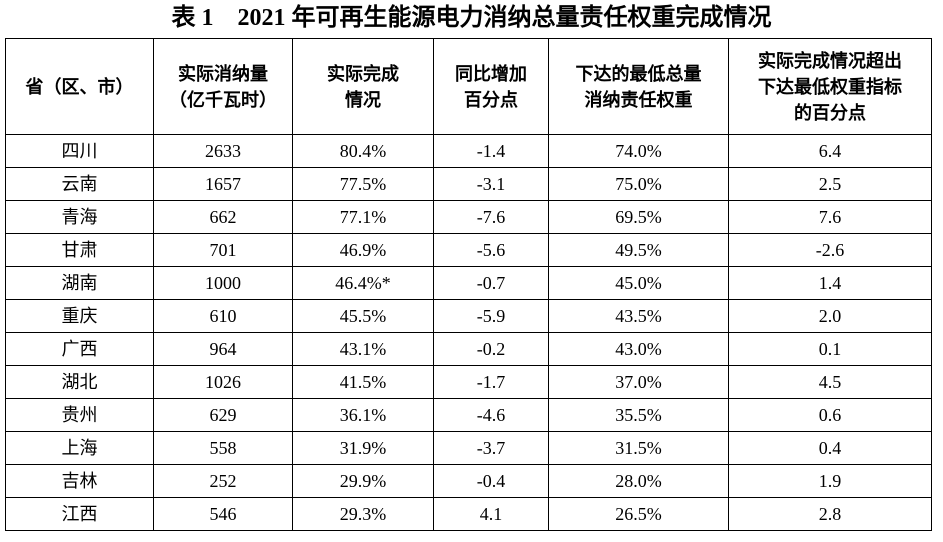 The width and height of the screenshot is (943, 542). What do you see at coordinates (830, 112) in the screenshot?
I see `header-line: 的百分点` at bounding box center [830, 112].